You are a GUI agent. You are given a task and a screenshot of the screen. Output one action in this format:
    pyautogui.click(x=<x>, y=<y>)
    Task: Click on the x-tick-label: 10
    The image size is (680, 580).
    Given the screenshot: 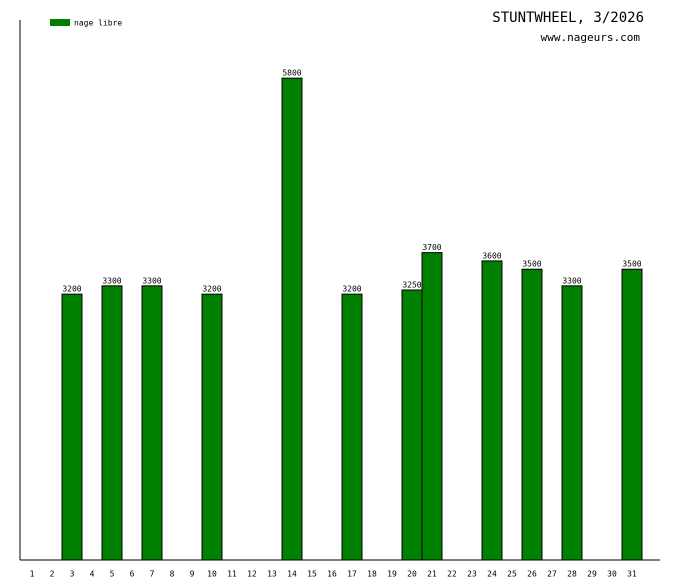 What is the action you would take?
    pyautogui.click(x=212, y=574)
    